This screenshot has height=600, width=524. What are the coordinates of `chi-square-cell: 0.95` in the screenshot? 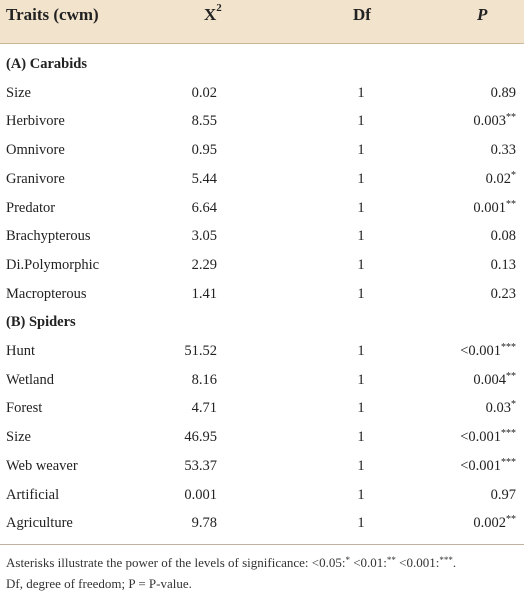 It's located at (204, 150).